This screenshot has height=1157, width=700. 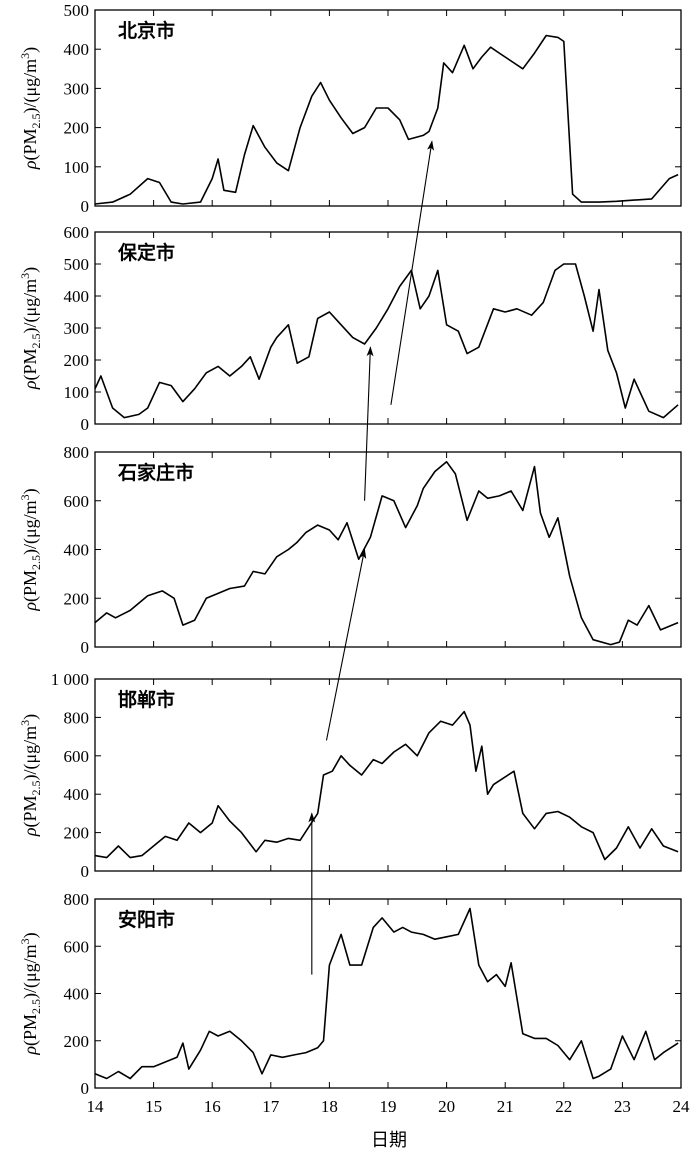 What do you see at coordinates (153, 1106) in the screenshot?
I see `x-tick-label: 15` at bounding box center [153, 1106].